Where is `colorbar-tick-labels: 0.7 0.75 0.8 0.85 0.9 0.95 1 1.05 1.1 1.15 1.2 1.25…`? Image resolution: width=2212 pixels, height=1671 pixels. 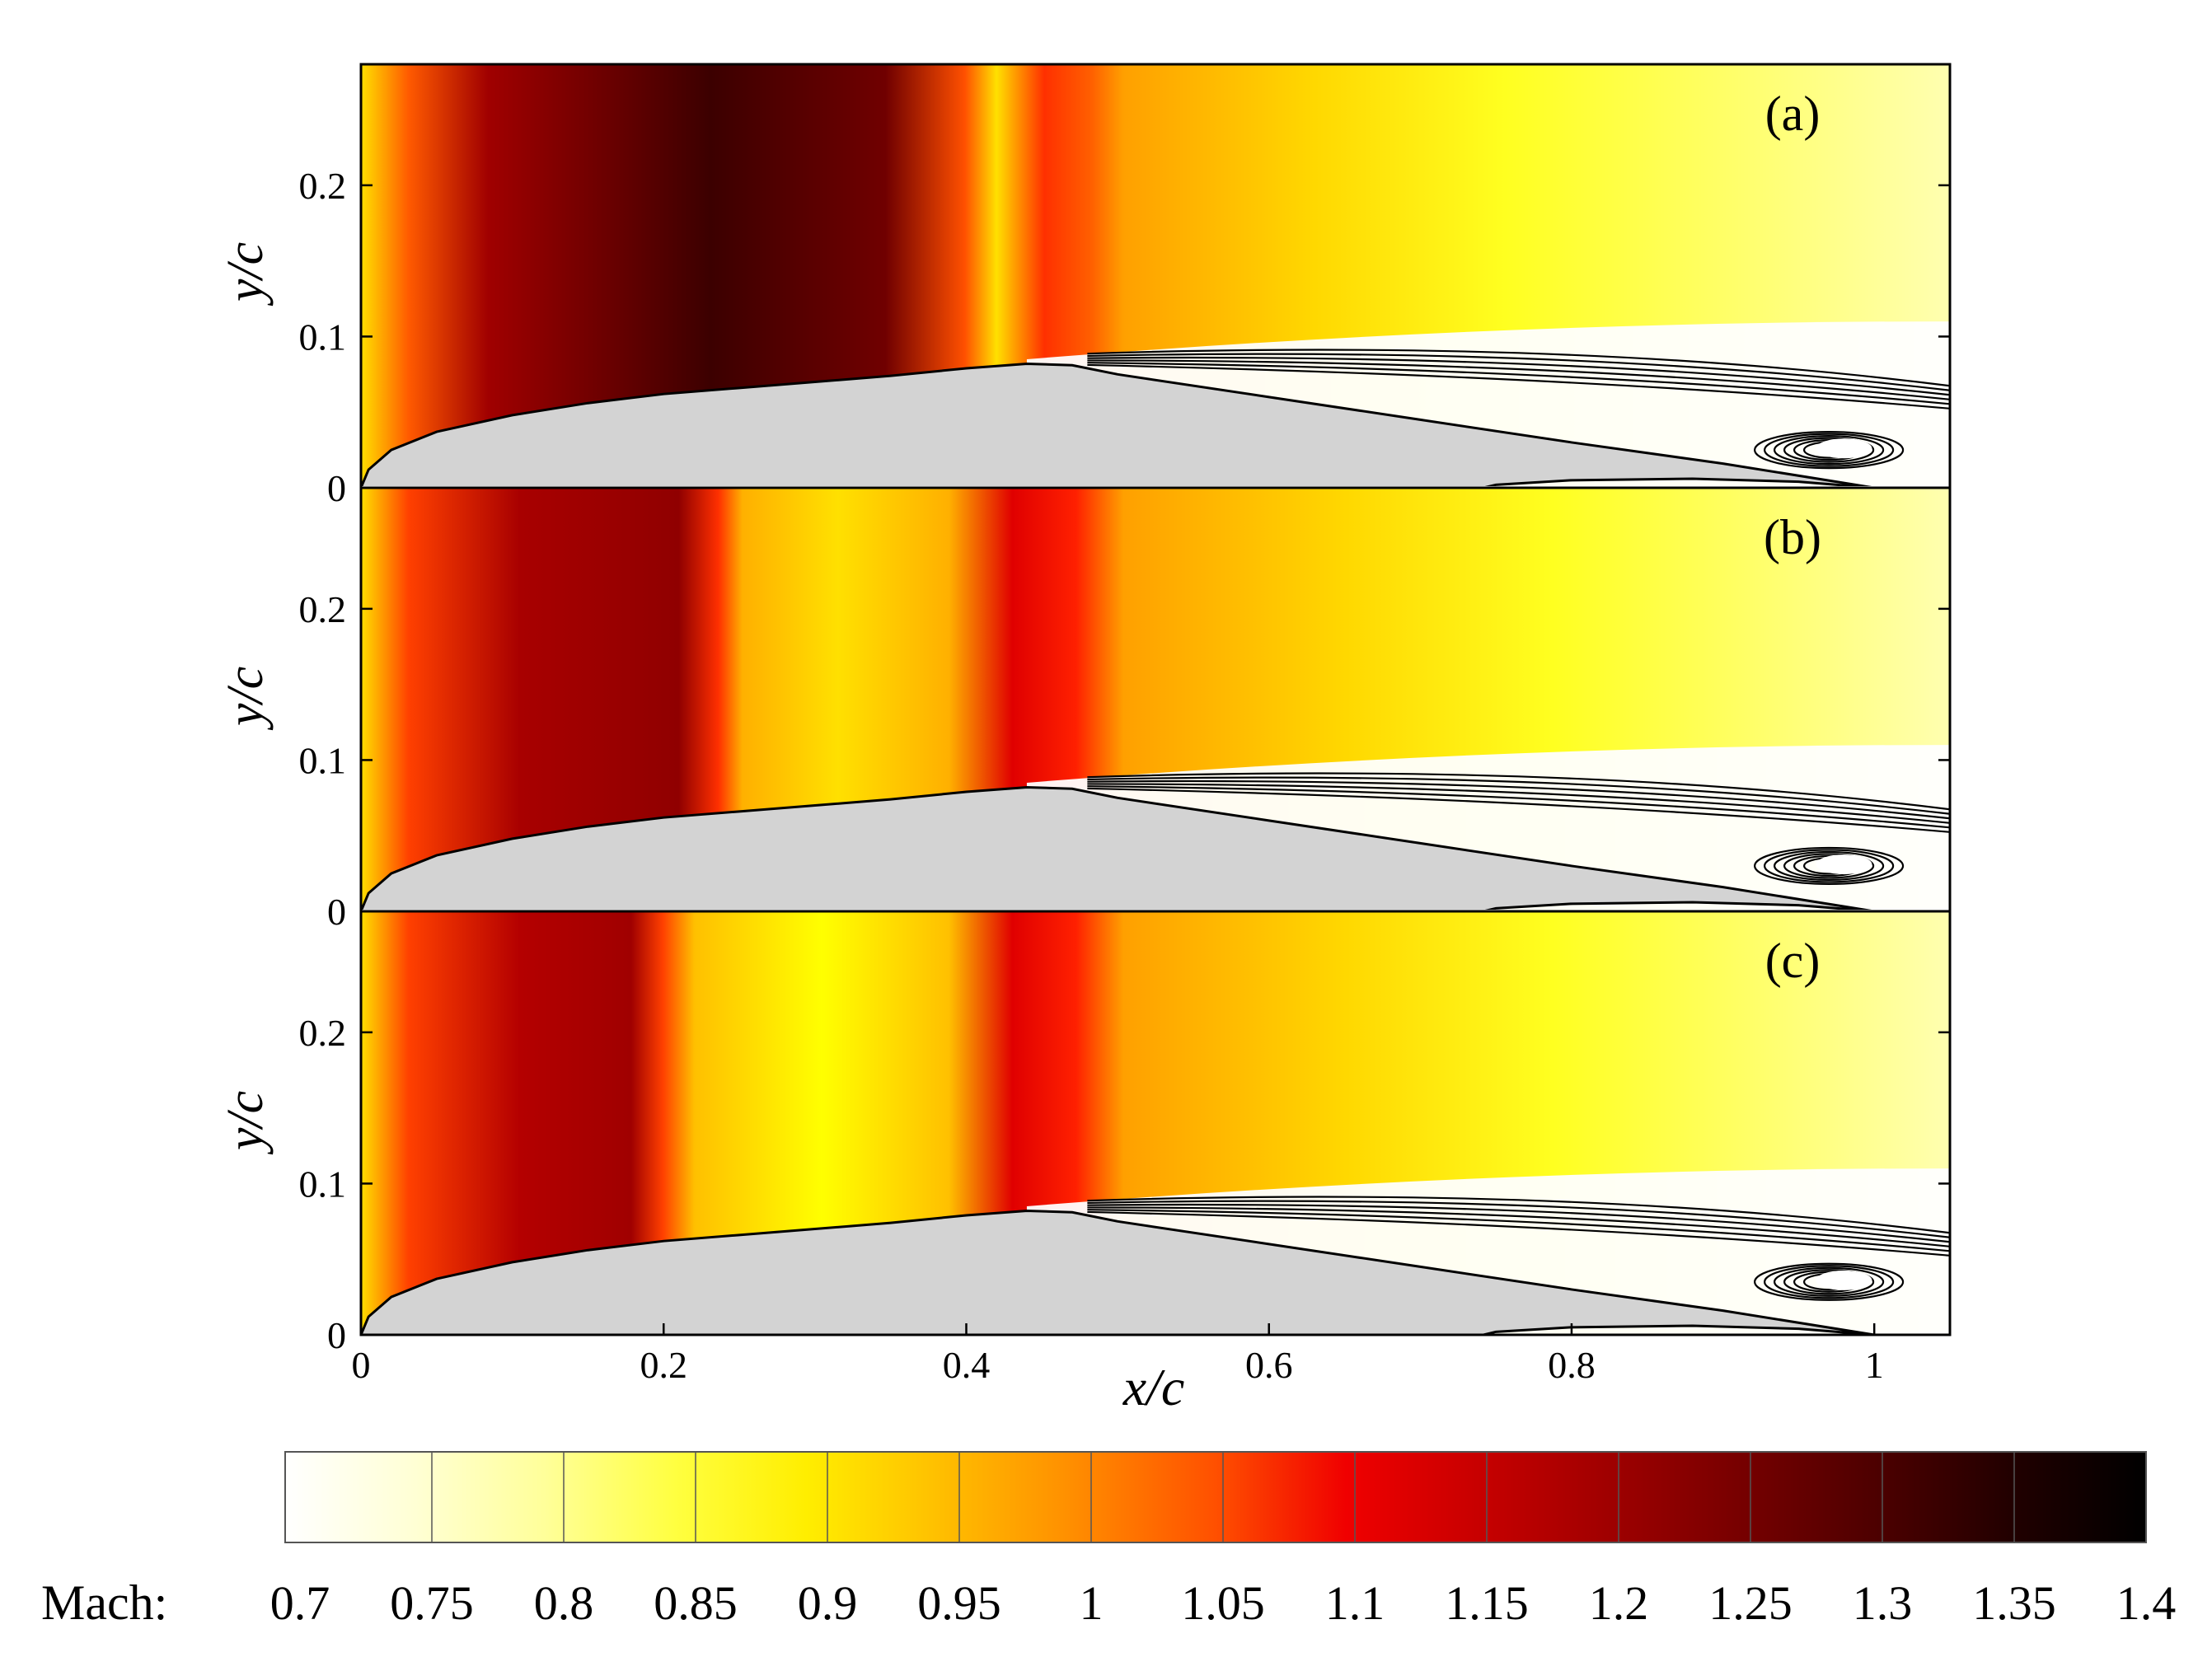
colorbar-tick-labels: 0.7 0.75 0.8 0.85 0.9 0.95 1 1.05 1.1 1.15 1.2 1.25… is located at coordinates (1224, 1603).